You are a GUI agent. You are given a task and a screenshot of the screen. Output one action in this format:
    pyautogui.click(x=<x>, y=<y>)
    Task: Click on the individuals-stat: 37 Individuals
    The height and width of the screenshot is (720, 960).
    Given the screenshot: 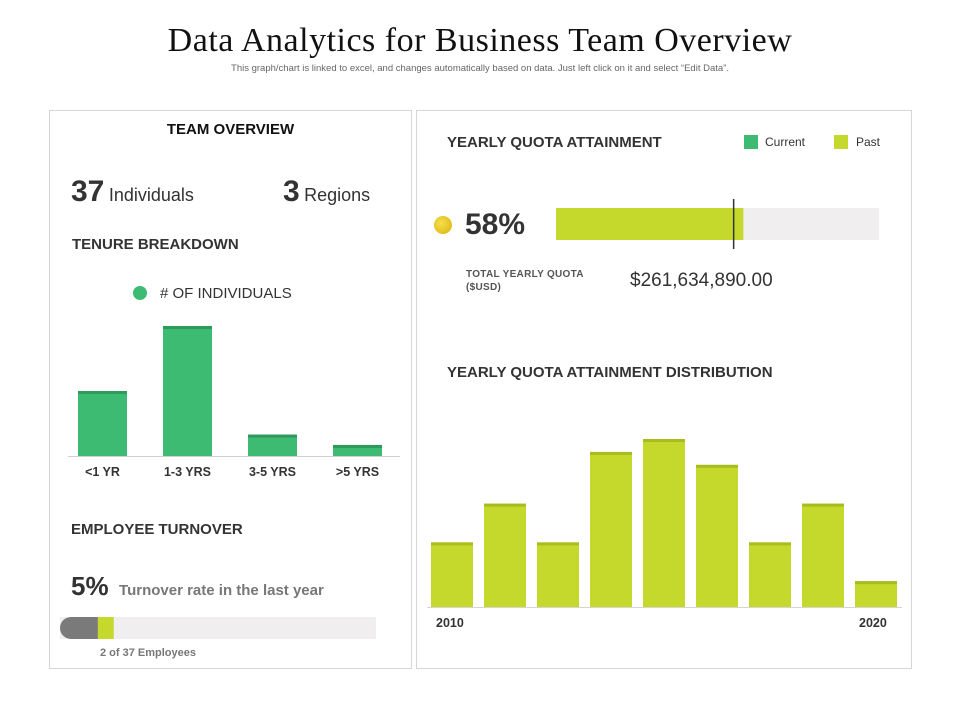 What is the action you would take?
    pyautogui.click(x=132, y=192)
    